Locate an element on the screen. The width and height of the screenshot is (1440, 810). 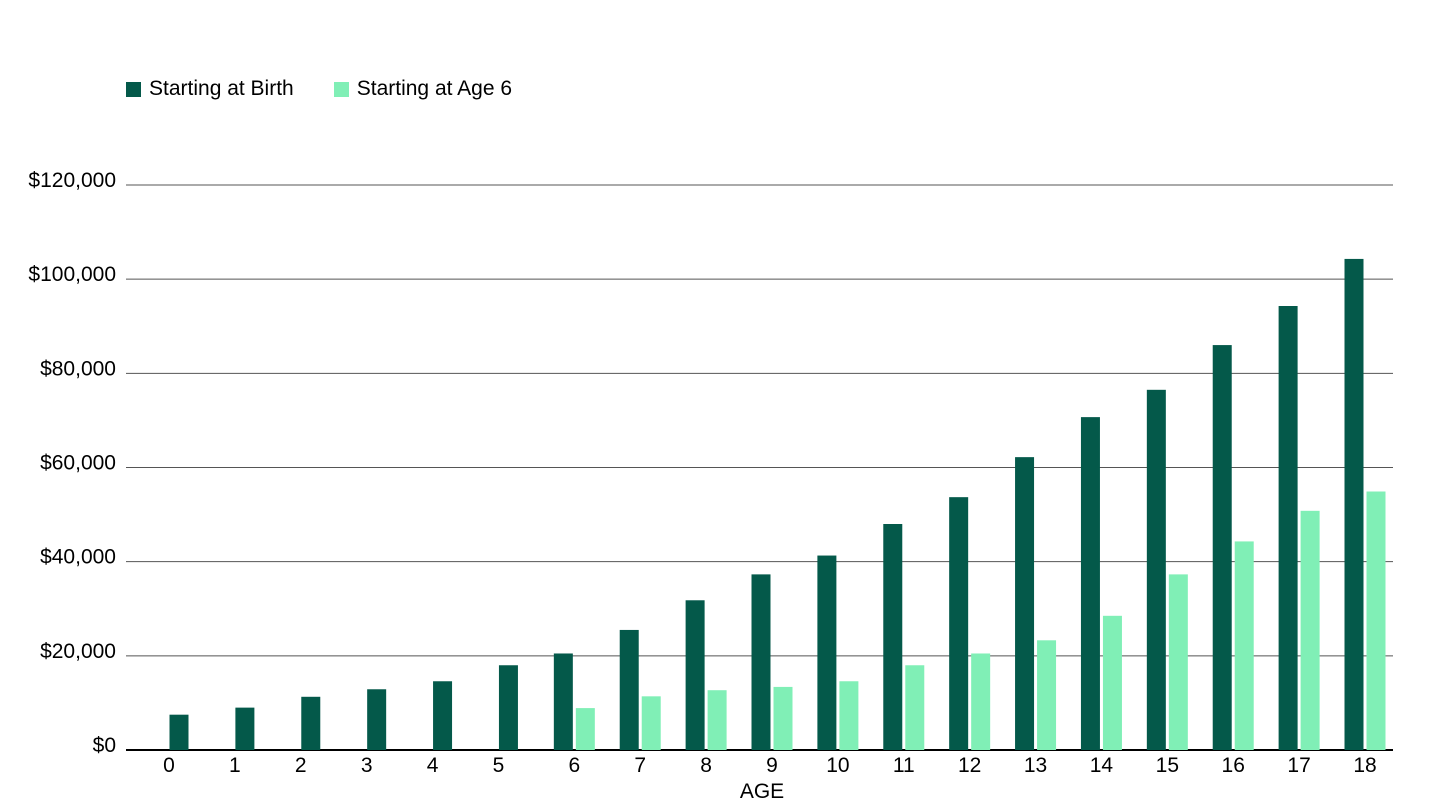
x-tick-label: 6 is located at coordinates (574, 765).